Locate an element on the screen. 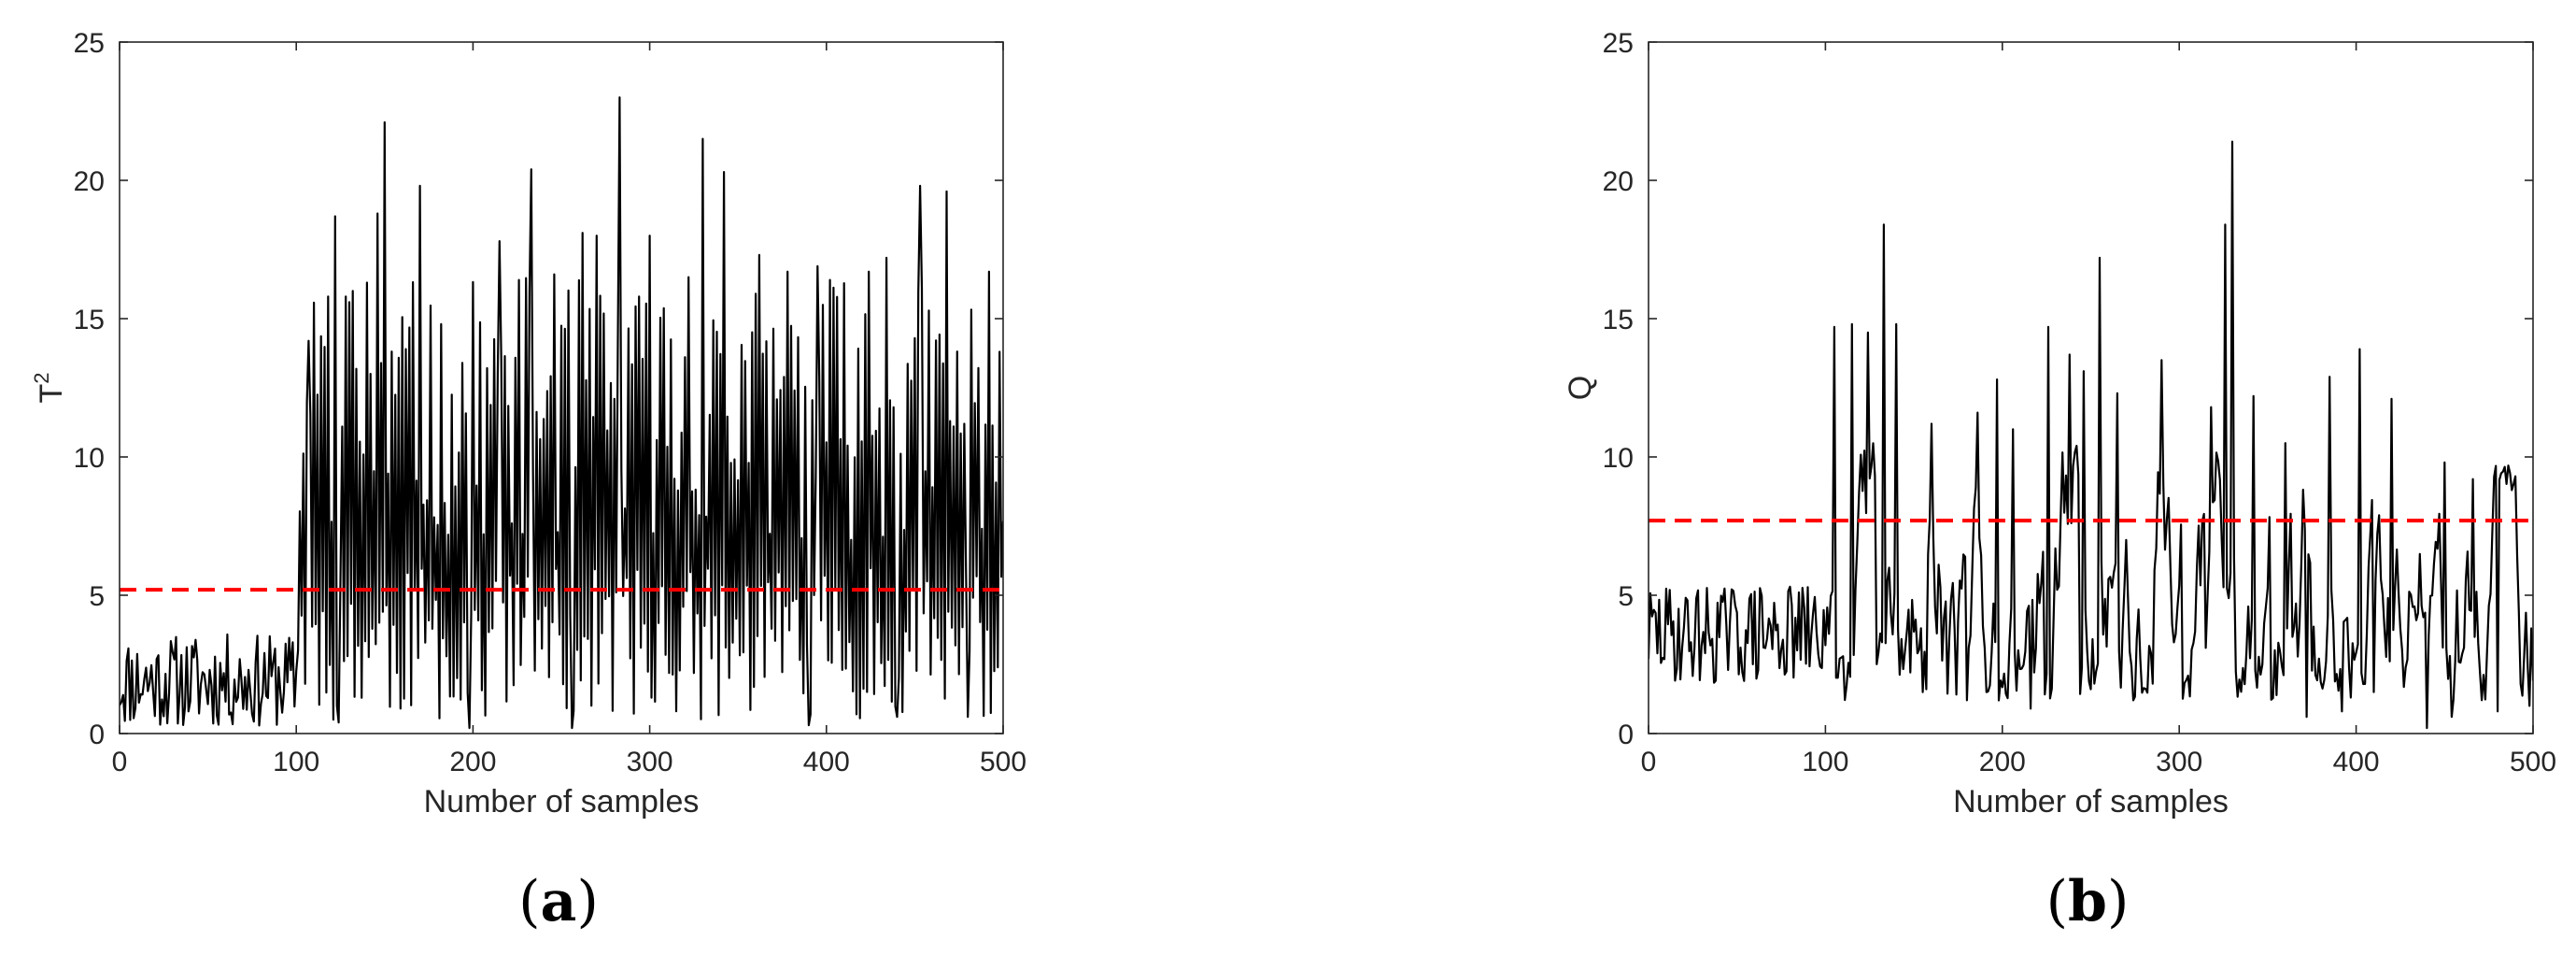 This screenshot has width=2576, height=955. panel-label-letter: b is located at coordinates (2087, 901).